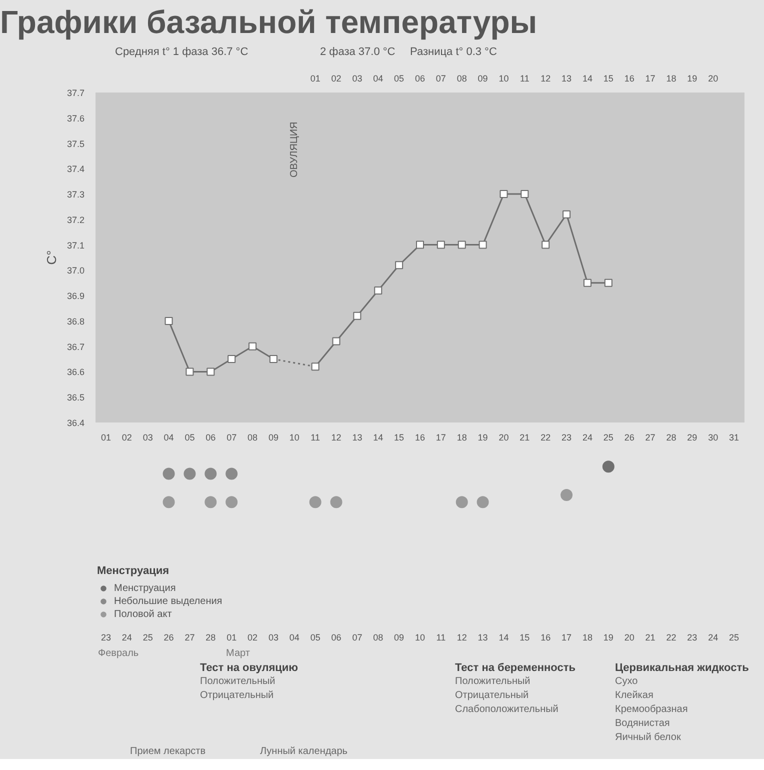  What do you see at coordinates (587, 437) in the screenshot?
I see `x-tick-label: 24` at bounding box center [587, 437].